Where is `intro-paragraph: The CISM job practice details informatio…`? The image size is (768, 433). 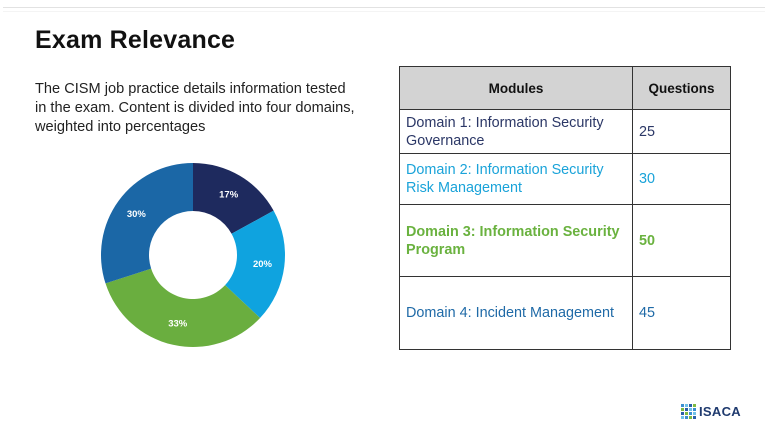 intro-paragraph: The CISM job practice details informatio… is located at coordinates (195, 108).